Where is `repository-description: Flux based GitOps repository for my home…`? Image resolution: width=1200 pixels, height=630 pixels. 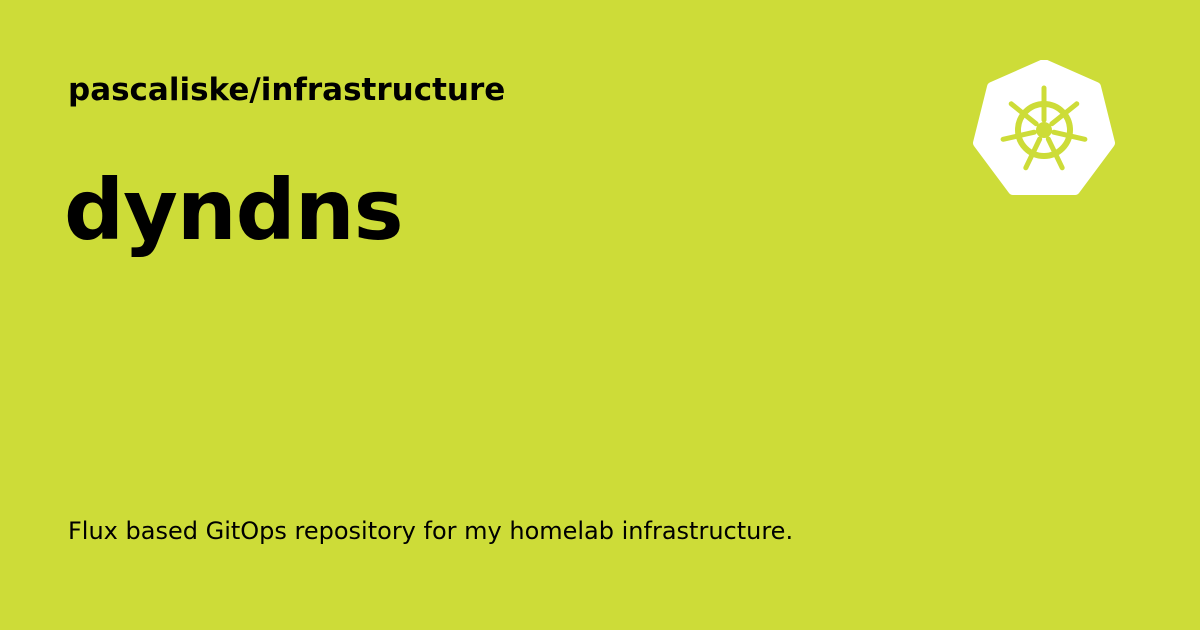 repository-description: Flux based GitOps repository for my home… is located at coordinates (431, 531).